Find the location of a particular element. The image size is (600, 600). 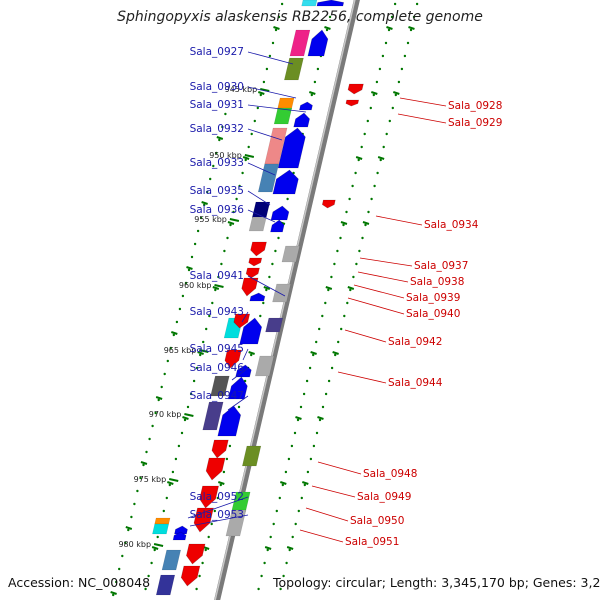

right-gene-label: Sala_0929 is located at coordinates (475, 123).